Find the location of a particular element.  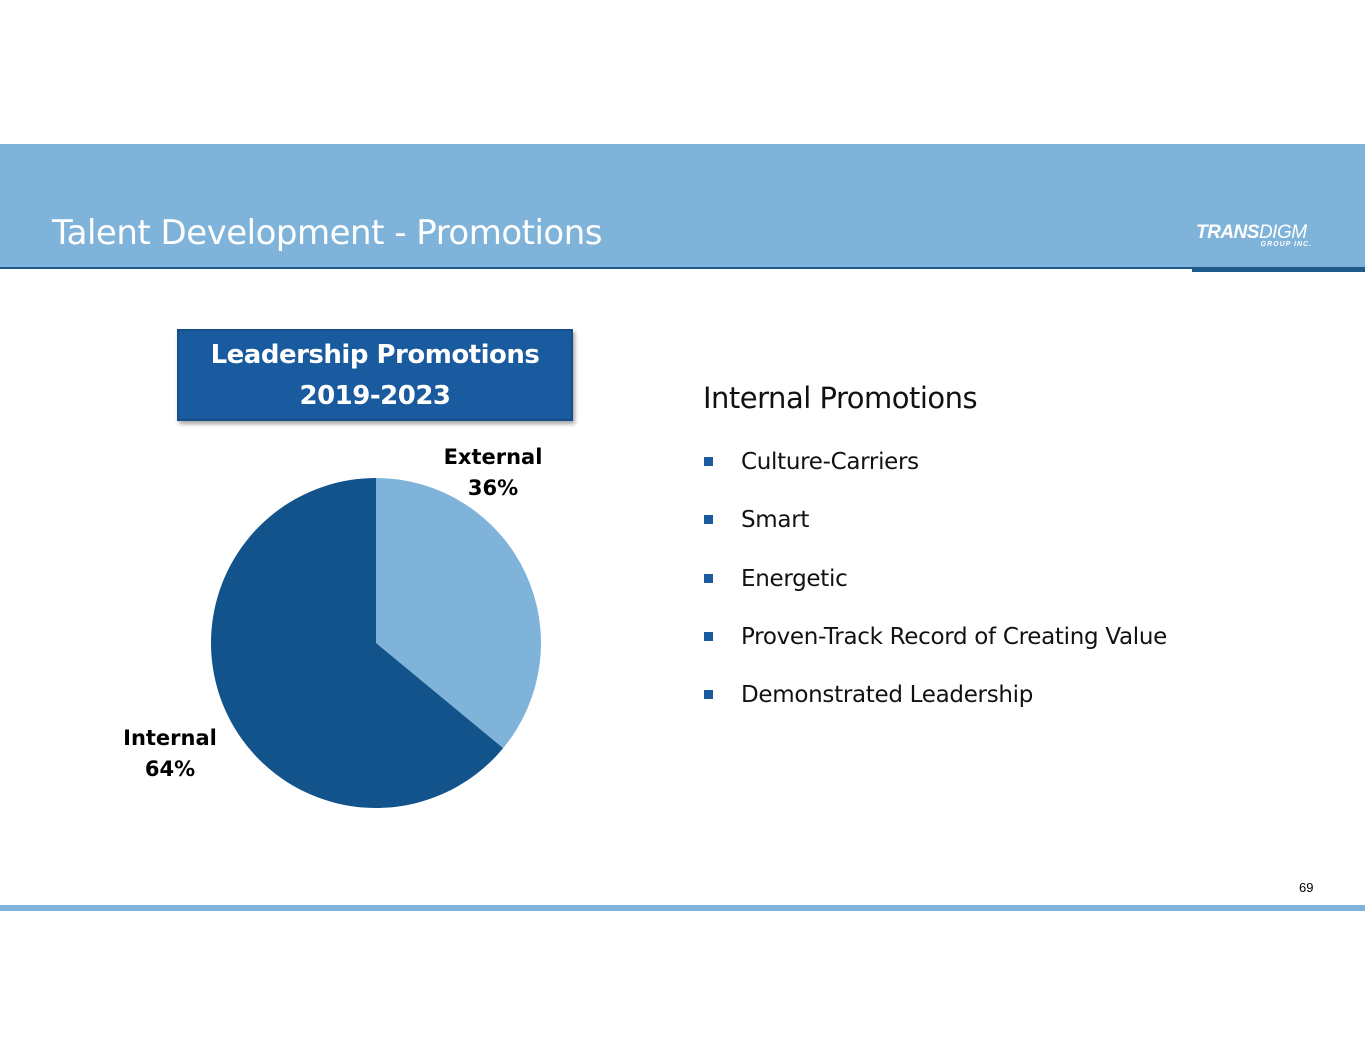

list-item: Demonstrated Leadership is located at coordinates (935, 708).